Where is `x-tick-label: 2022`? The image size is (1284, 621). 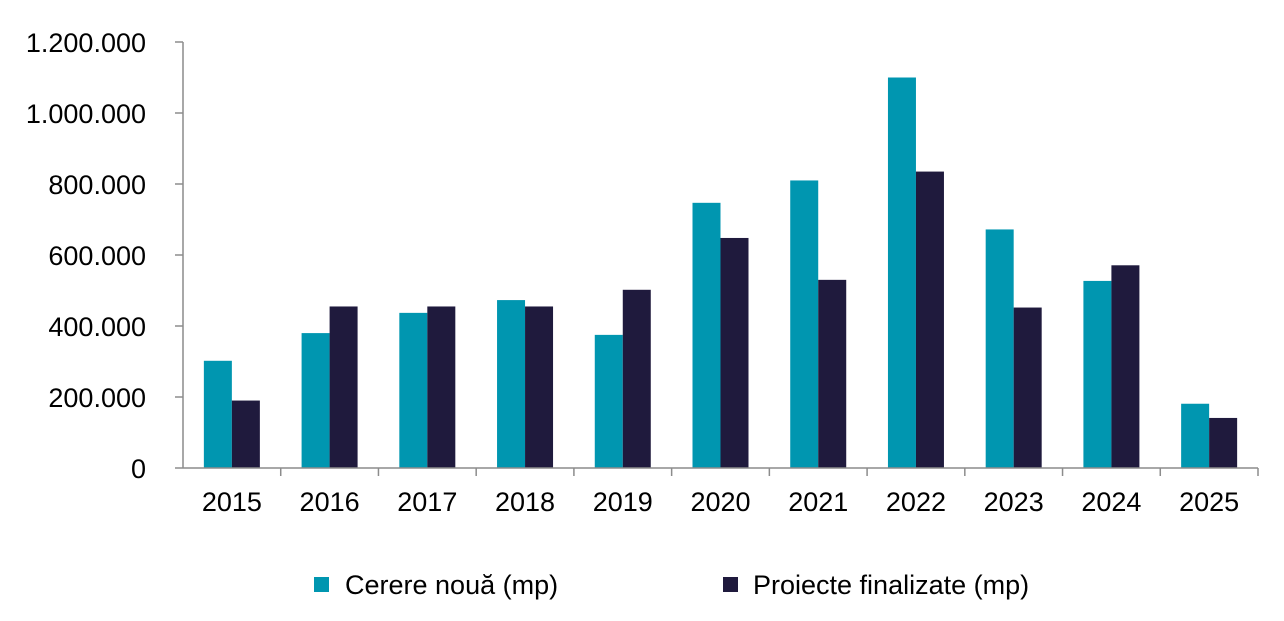 x-tick-label: 2022 is located at coordinates (916, 502).